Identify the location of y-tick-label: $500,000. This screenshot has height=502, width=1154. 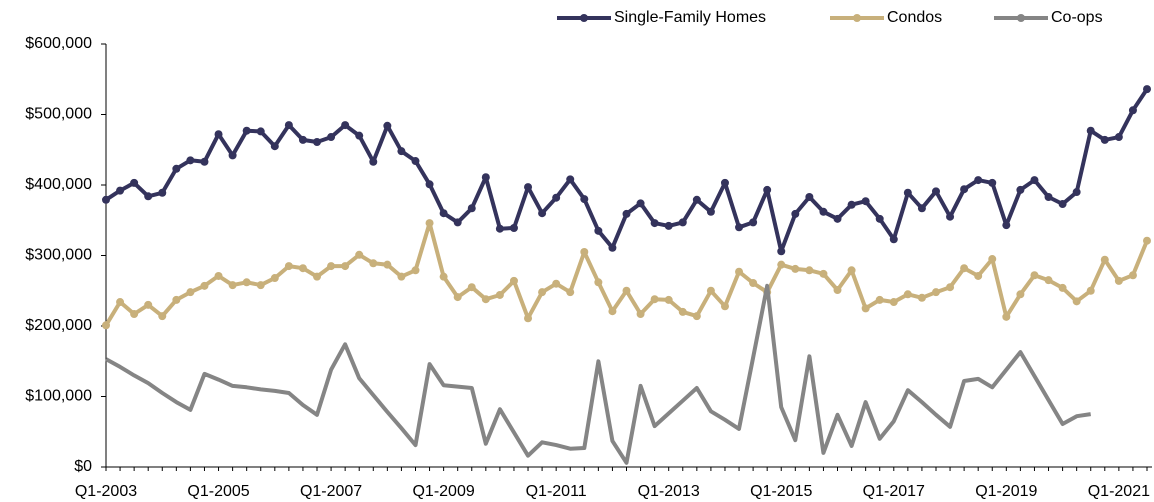
(58, 114).